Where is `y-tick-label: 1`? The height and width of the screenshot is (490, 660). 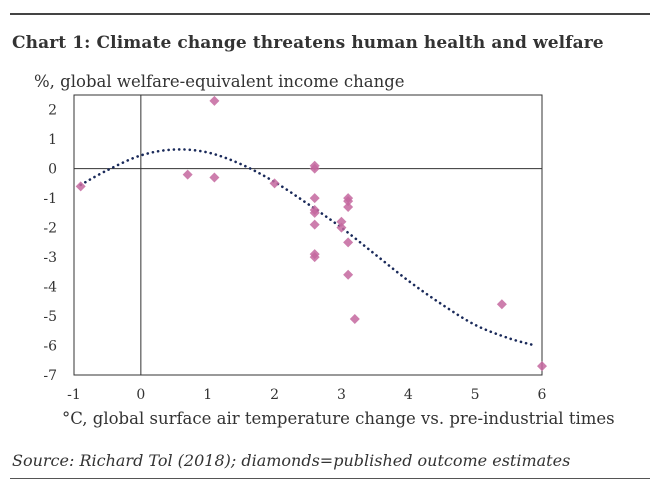
y-tick-label: 1 is located at coordinates (52, 140).